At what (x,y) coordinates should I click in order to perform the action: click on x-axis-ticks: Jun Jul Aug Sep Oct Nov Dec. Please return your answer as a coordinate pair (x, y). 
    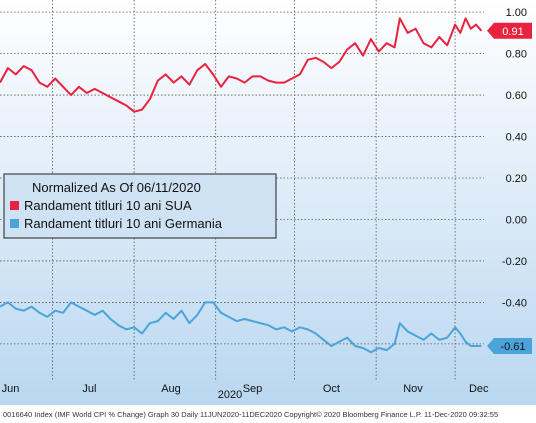
    Looking at the image, I should click on (245, 389).